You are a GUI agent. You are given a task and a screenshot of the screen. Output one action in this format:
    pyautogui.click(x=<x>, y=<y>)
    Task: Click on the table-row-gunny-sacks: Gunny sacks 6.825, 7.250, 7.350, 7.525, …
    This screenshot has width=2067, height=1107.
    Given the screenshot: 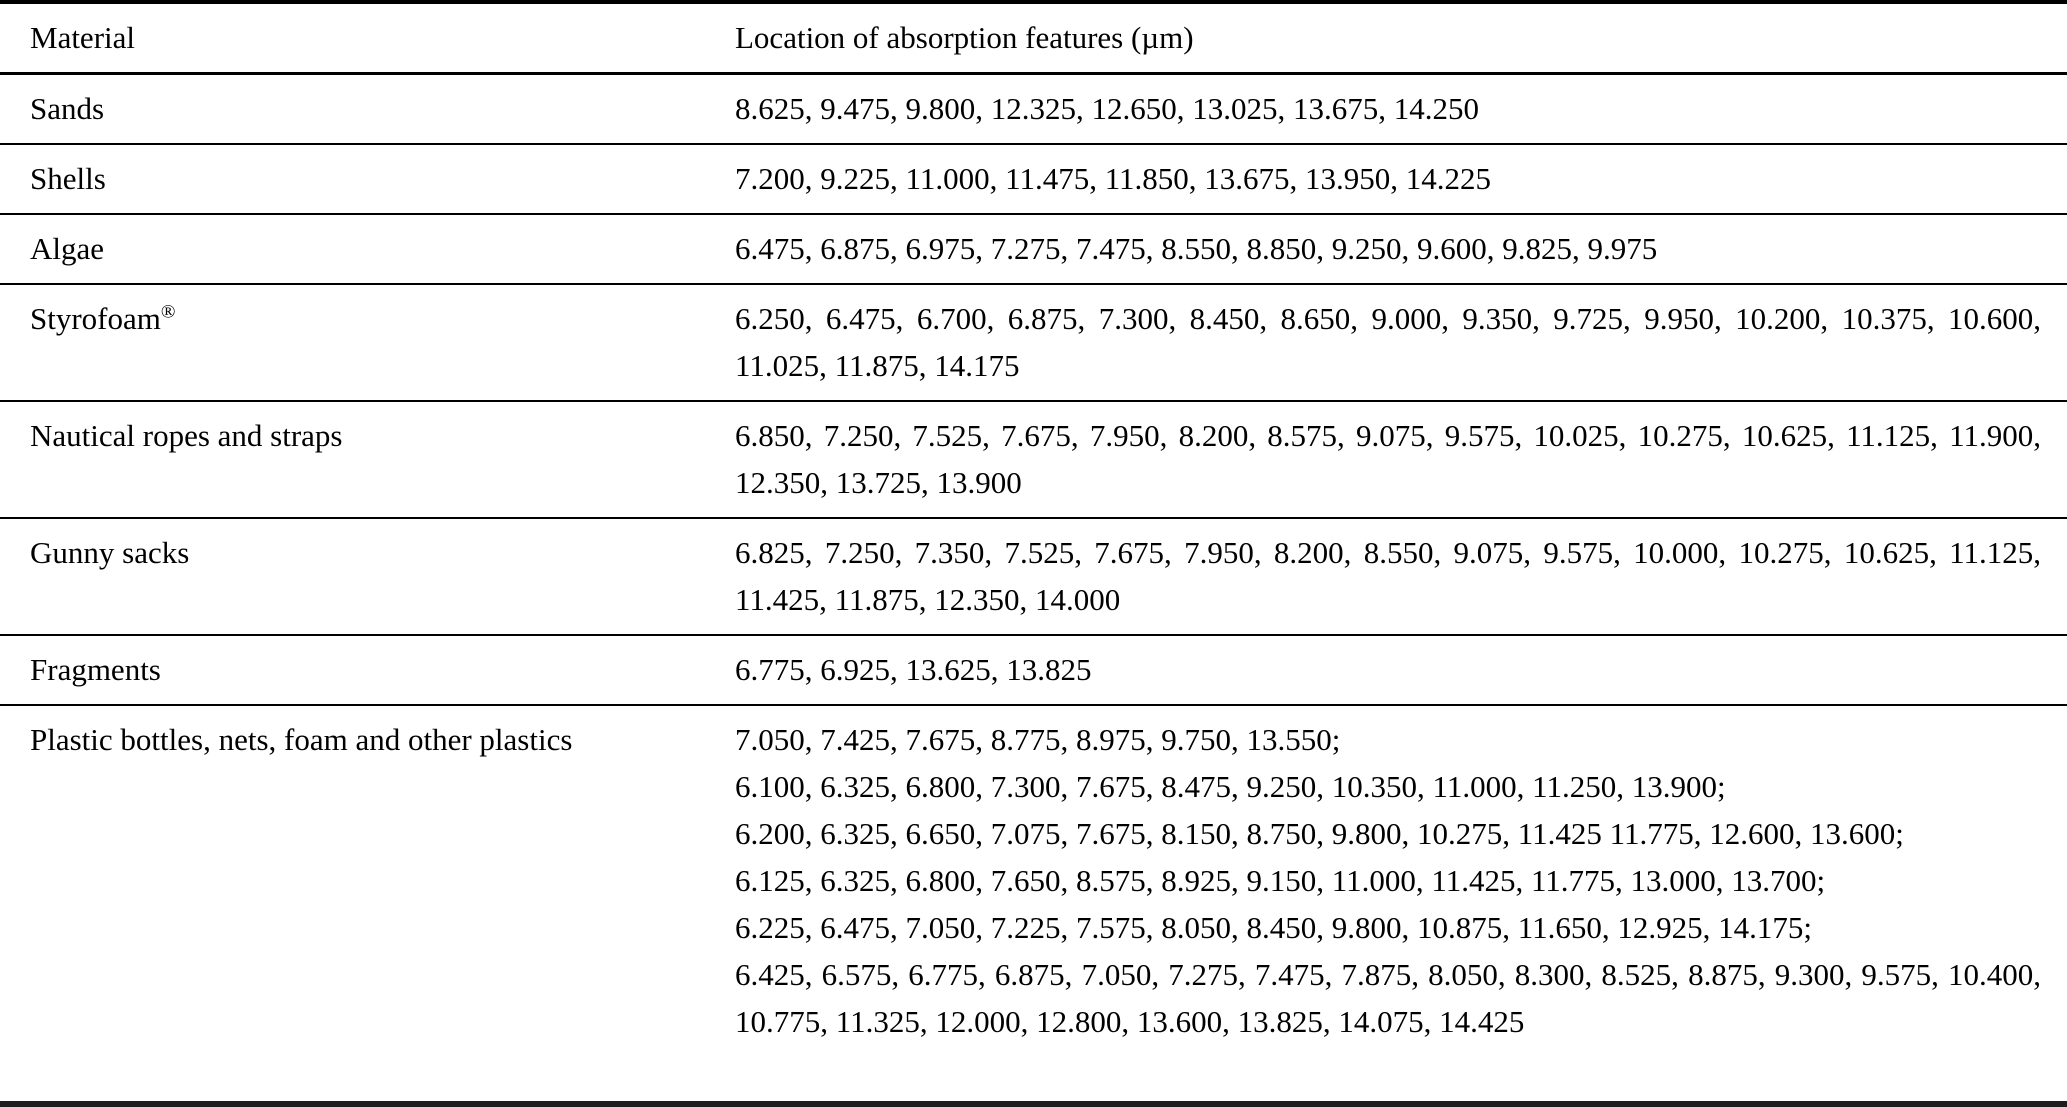 What is the action you would take?
    pyautogui.click(x=1033, y=577)
    